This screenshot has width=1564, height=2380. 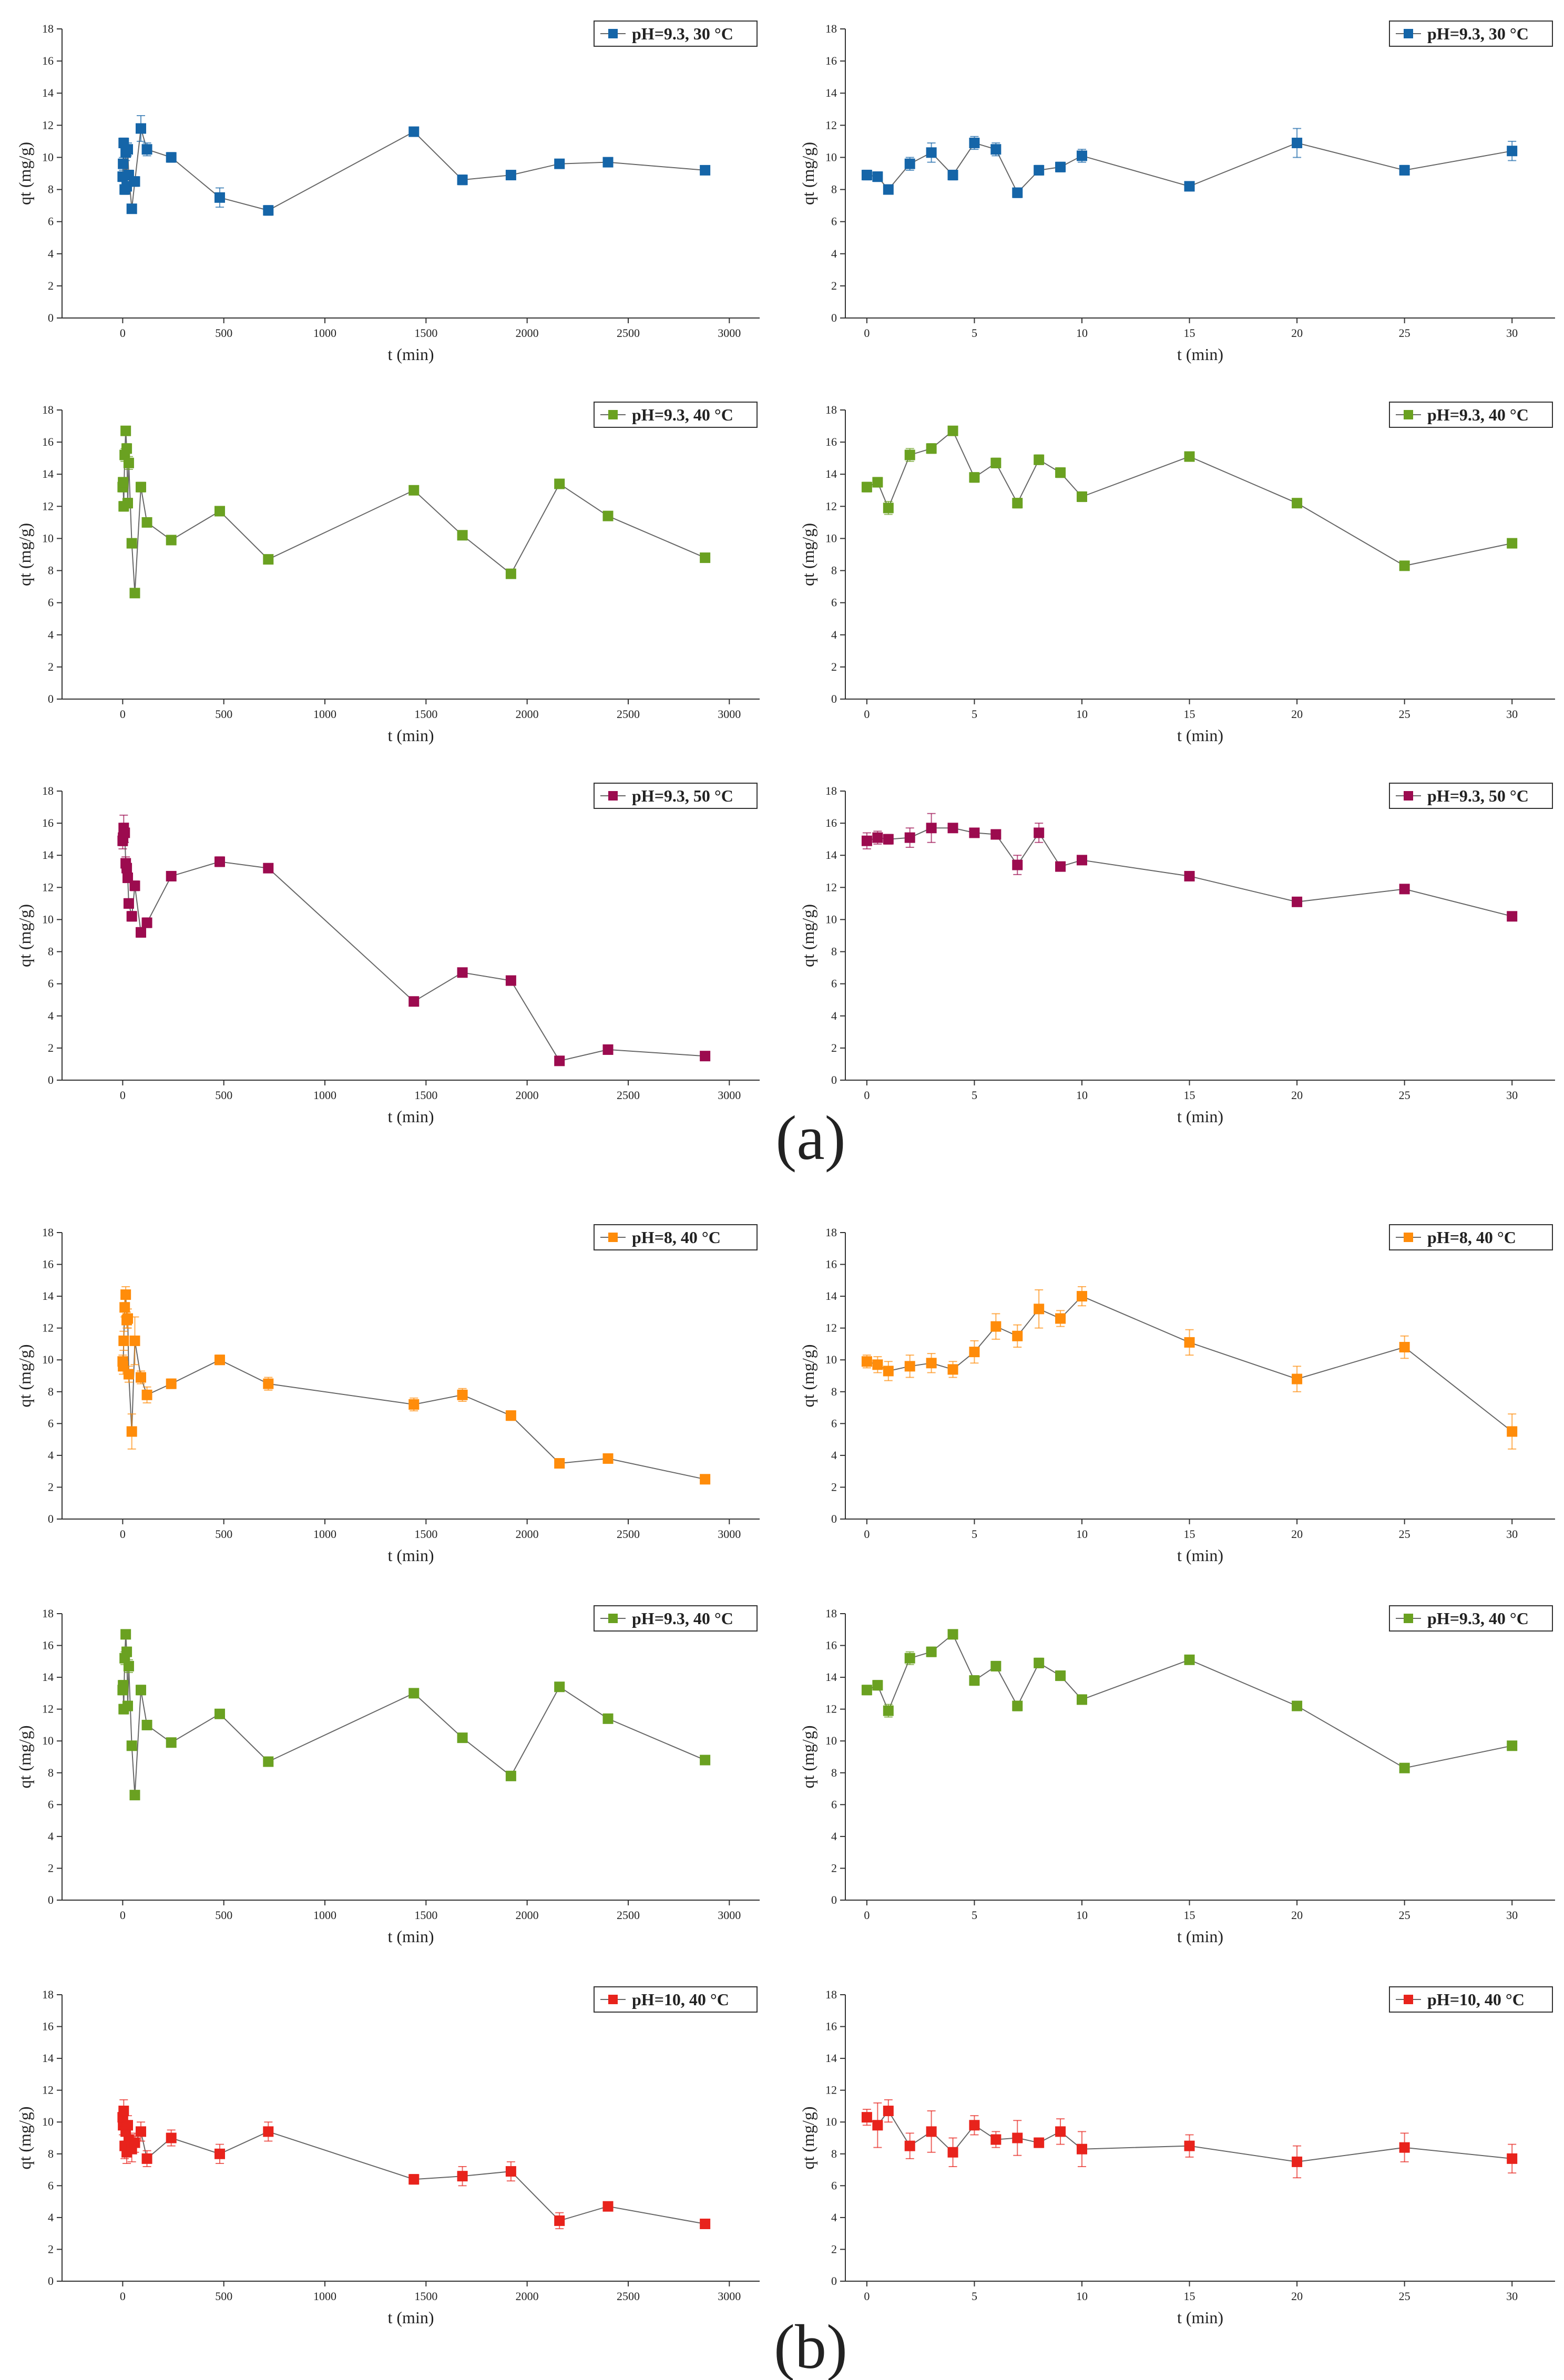 What do you see at coordinates (51, 2248) in the screenshot?
I see `y-tick-label: 2` at bounding box center [51, 2248].